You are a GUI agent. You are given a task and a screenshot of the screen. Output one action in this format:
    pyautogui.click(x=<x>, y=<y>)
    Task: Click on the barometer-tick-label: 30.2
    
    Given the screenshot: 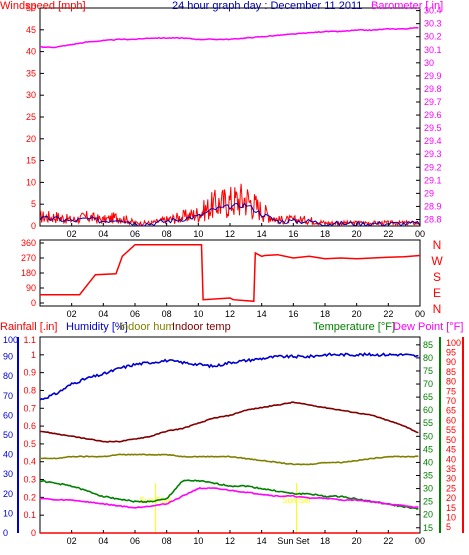 What is the action you would take?
    pyautogui.click(x=433, y=37)
    